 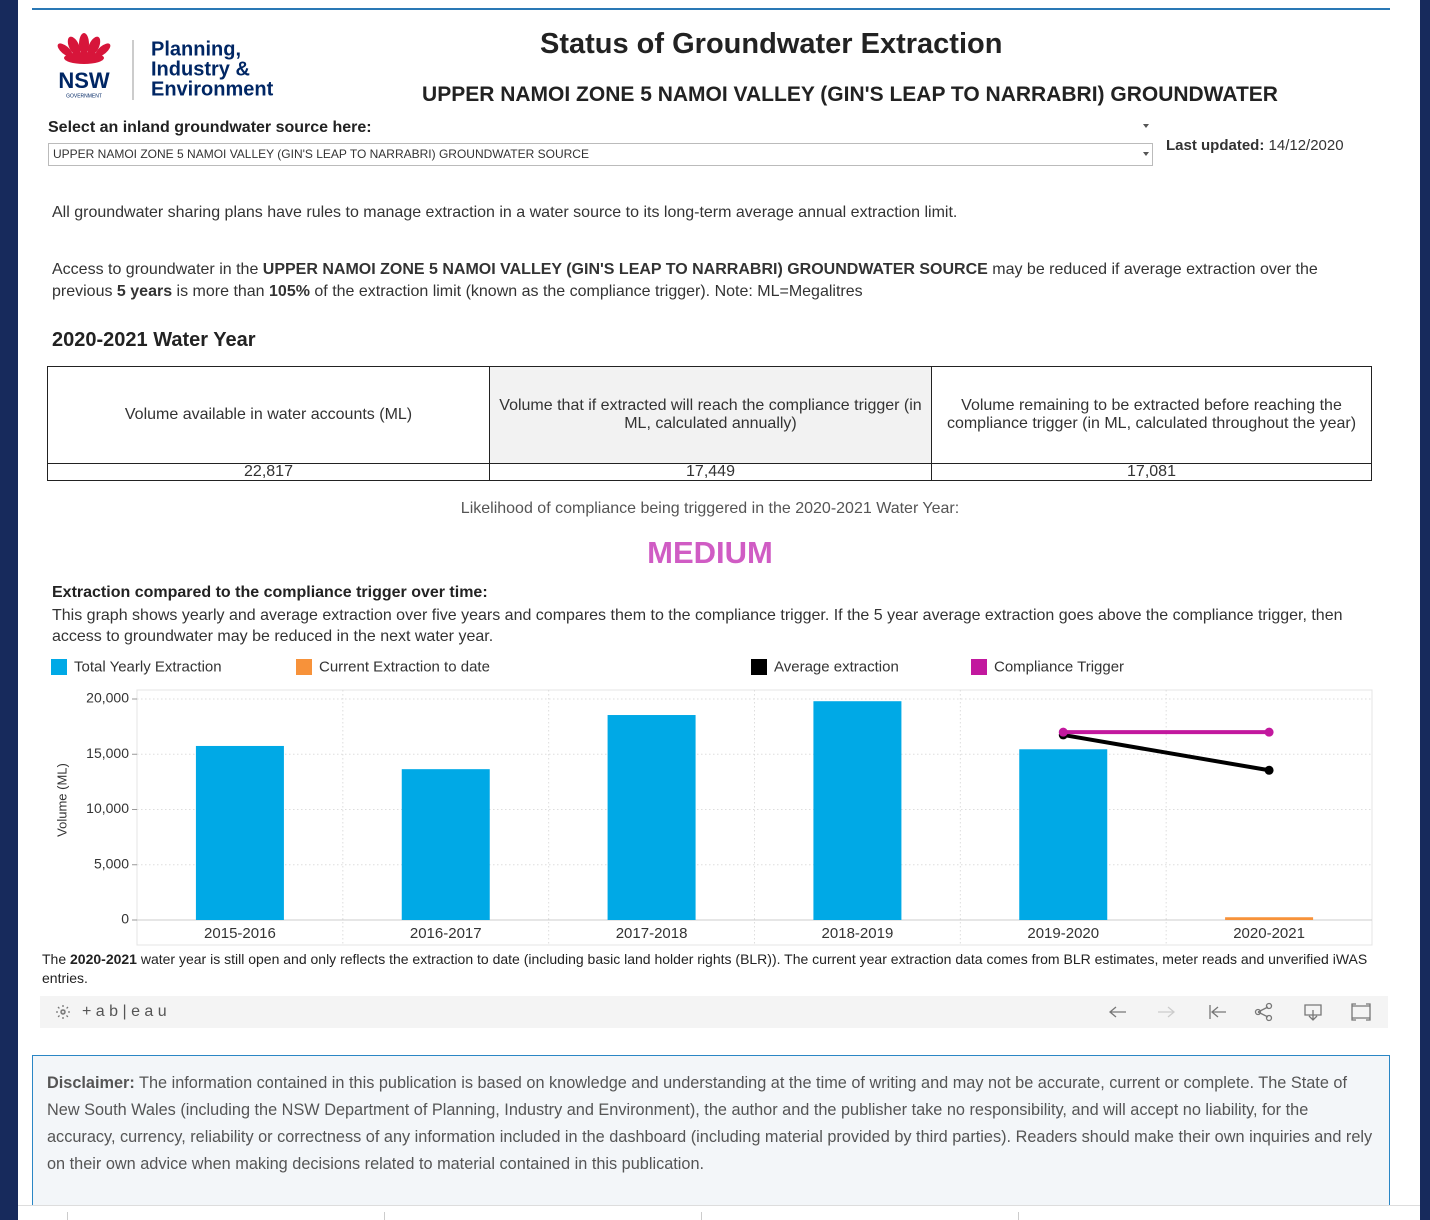 I want to click on legend-label: Total Yearly Extraction, so click(x=148, y=666).